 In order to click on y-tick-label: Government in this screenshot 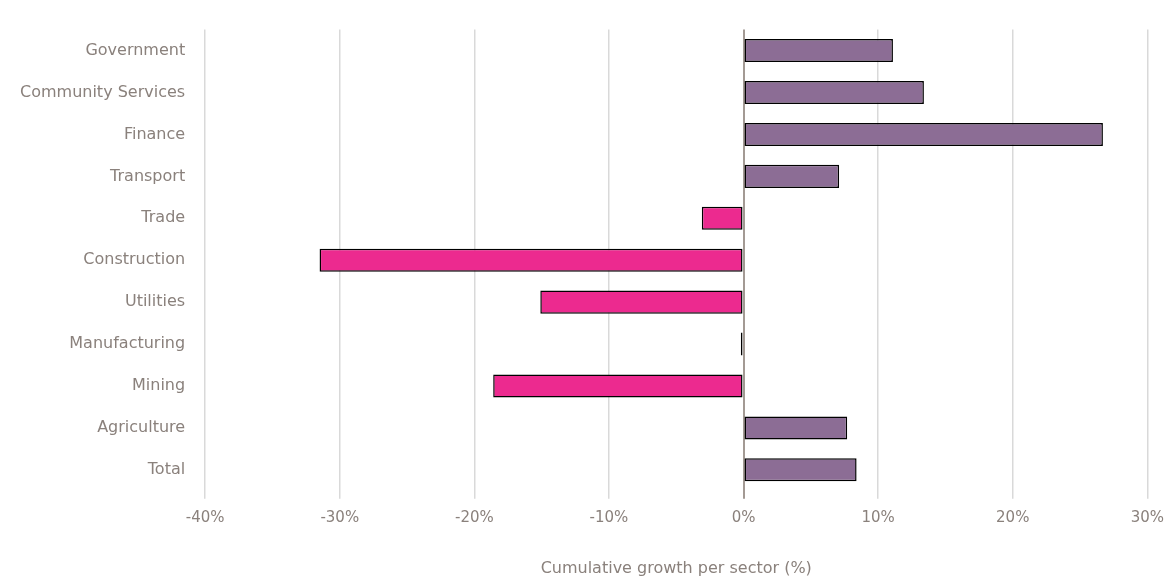, I will do `click(135, 49)`.